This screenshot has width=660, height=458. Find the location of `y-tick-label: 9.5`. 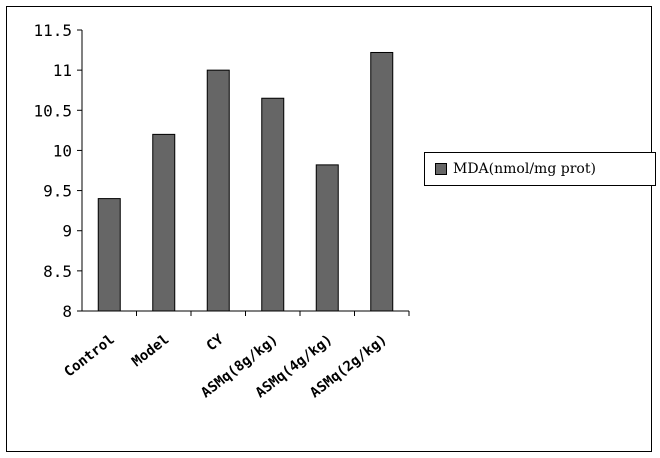

y-tick-label: 9.5 is located at coordinates (57, 191).